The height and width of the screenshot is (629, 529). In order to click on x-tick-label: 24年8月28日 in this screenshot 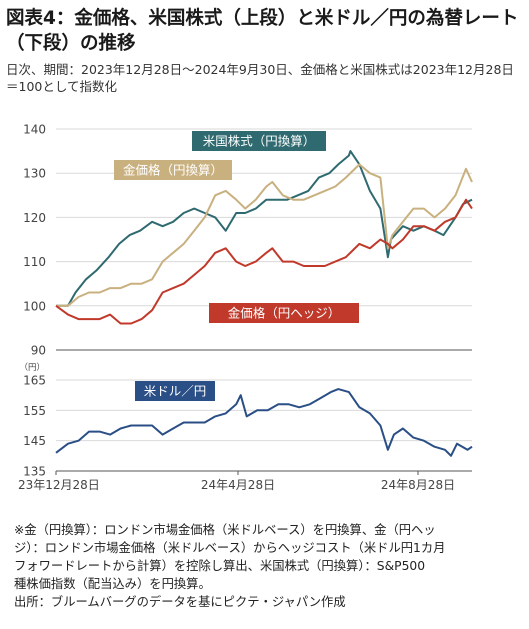, I will do `click(418, 485)`.